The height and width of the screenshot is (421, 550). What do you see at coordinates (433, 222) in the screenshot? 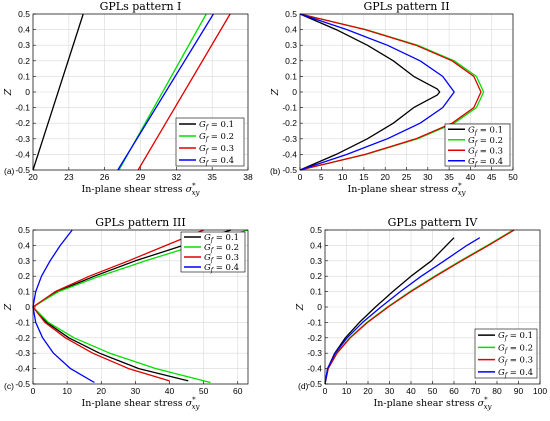
I see `chart-title: GPLs pattern IV` at bounding box center [433, 222].